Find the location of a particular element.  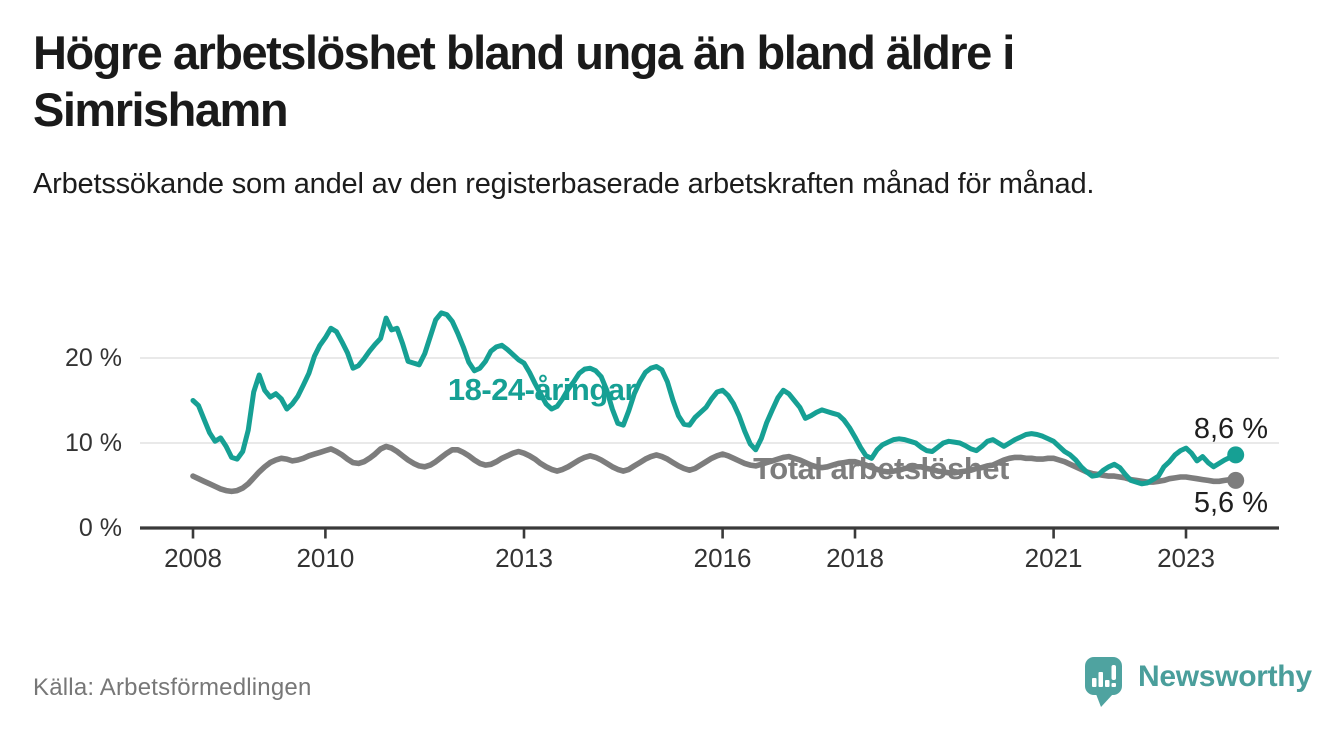

newsworthy-logo: Newsworthy is located at coordinates (1199, 684).